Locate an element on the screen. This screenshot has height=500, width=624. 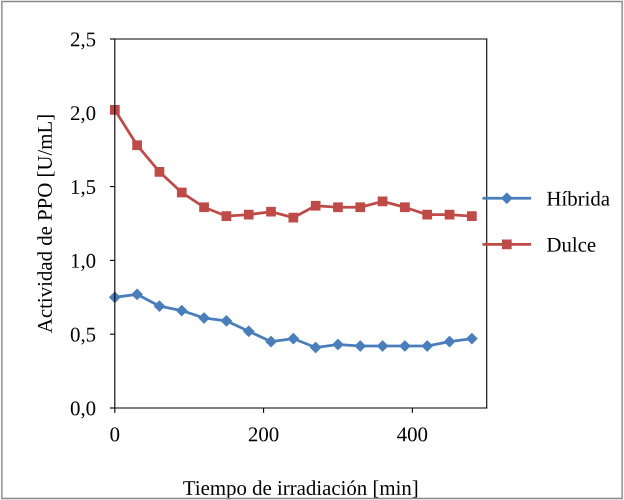
y-tick-label: 0,5 is located at coordinates (83, 336).